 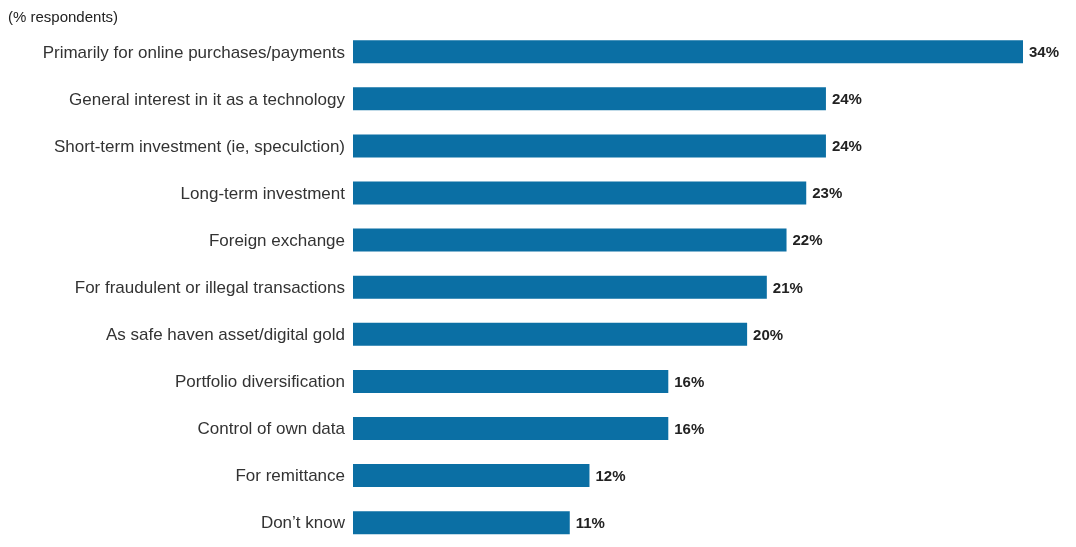 I want to click on y-tick-label: Control of own data, so click(x=271, y=429).